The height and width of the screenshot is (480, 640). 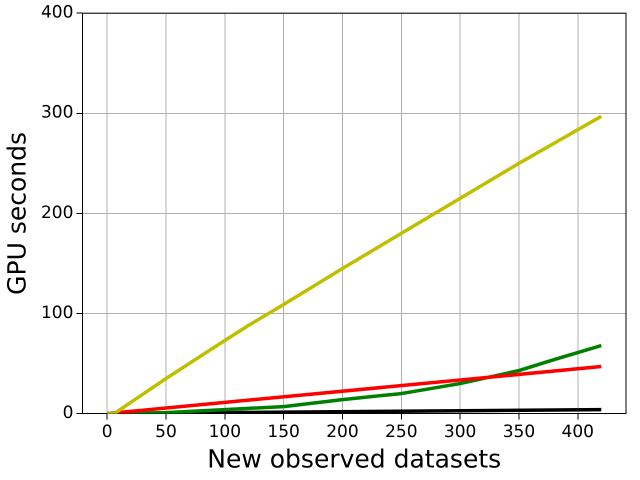 What do you see at coordinates (166, 432) in the screenshot?
I see `x-tick-label: 50` at bounding box center [166, 432].